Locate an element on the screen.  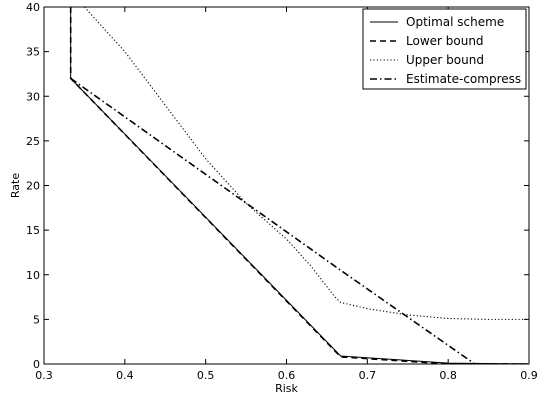
x-tick-label: 0.9 is located at coordinates (529, 375).